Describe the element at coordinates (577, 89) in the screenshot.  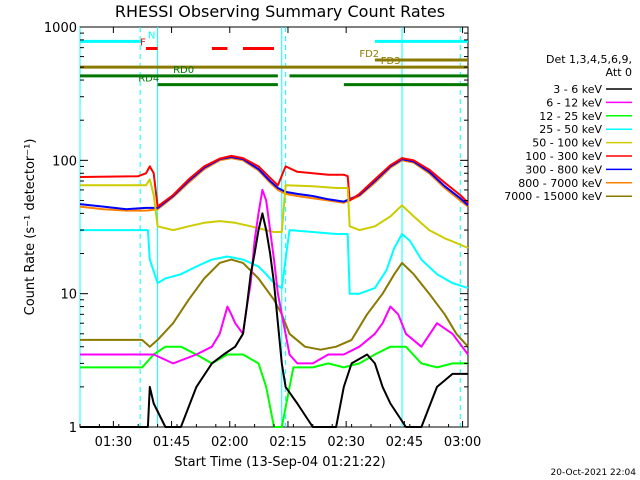
I see `legend-label-0: 3 - 6 keV` at that location.